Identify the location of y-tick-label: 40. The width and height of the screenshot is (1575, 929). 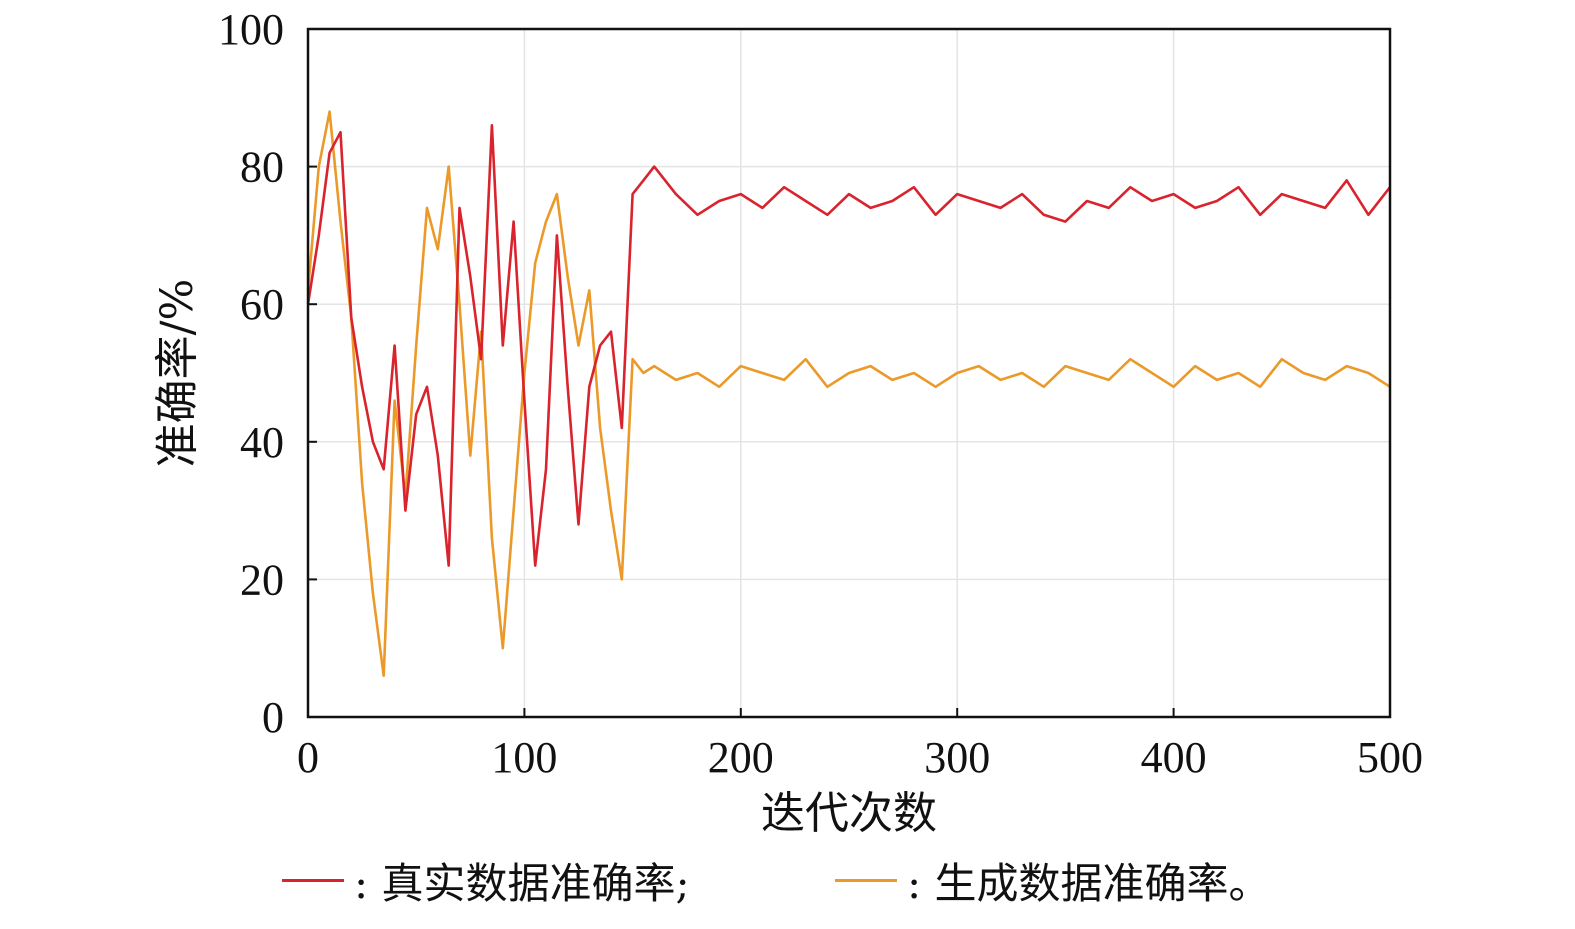
(262, 442).